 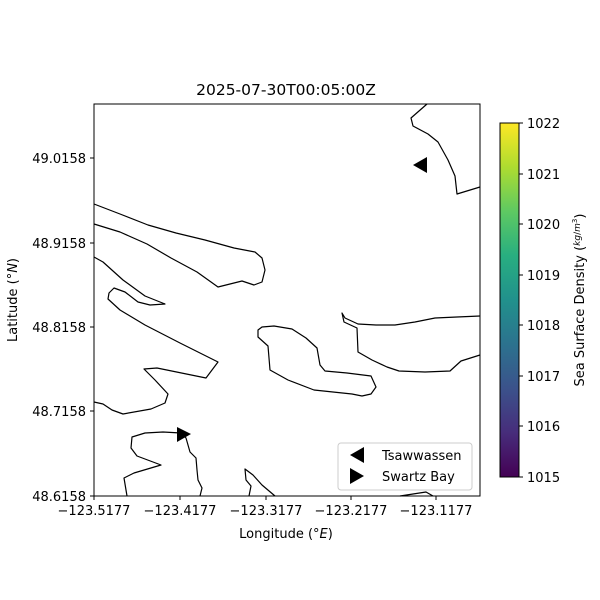 I want to click on colorbar-tick-label: 1017, so click(x=543, y=377).